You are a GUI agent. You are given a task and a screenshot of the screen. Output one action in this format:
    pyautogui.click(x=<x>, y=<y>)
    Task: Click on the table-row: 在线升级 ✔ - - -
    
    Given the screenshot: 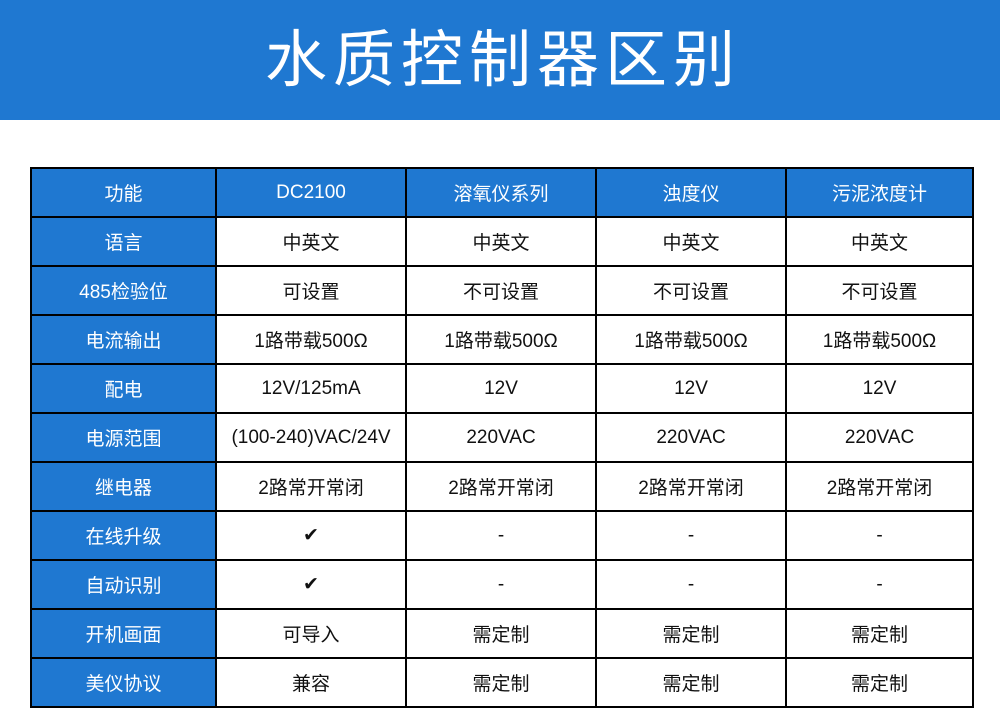 What is the action you would take?
    pyautogui.click(x=502, y=535)
    